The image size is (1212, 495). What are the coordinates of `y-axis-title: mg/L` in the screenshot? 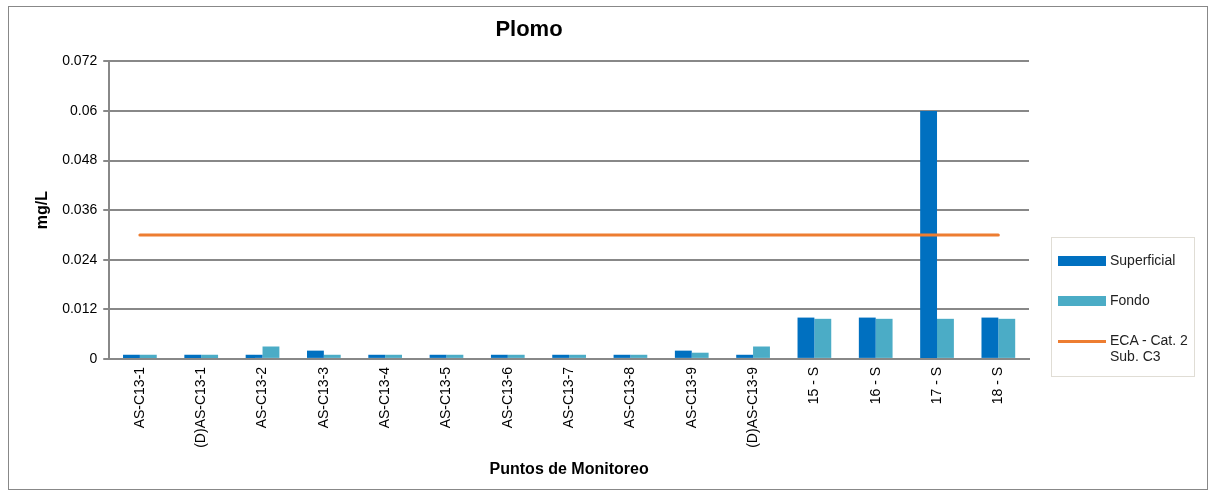 It's located at (42, 210).